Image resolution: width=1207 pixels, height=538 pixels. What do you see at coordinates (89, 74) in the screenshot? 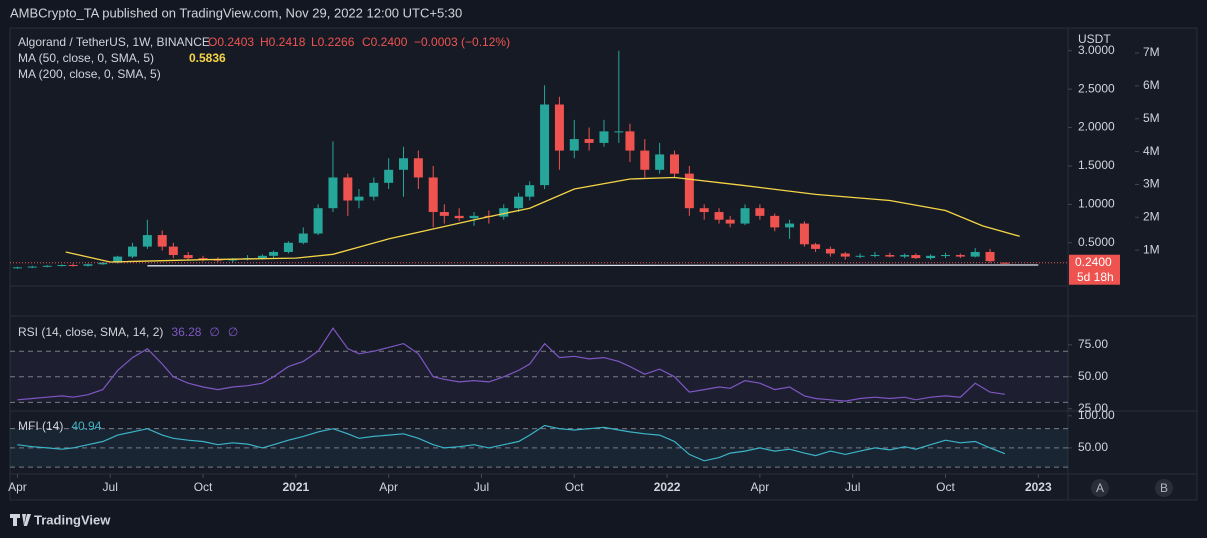
I see `indicator-legend: MA (200, close, 0, SMA, 5)` at bounding box center [89, 74].